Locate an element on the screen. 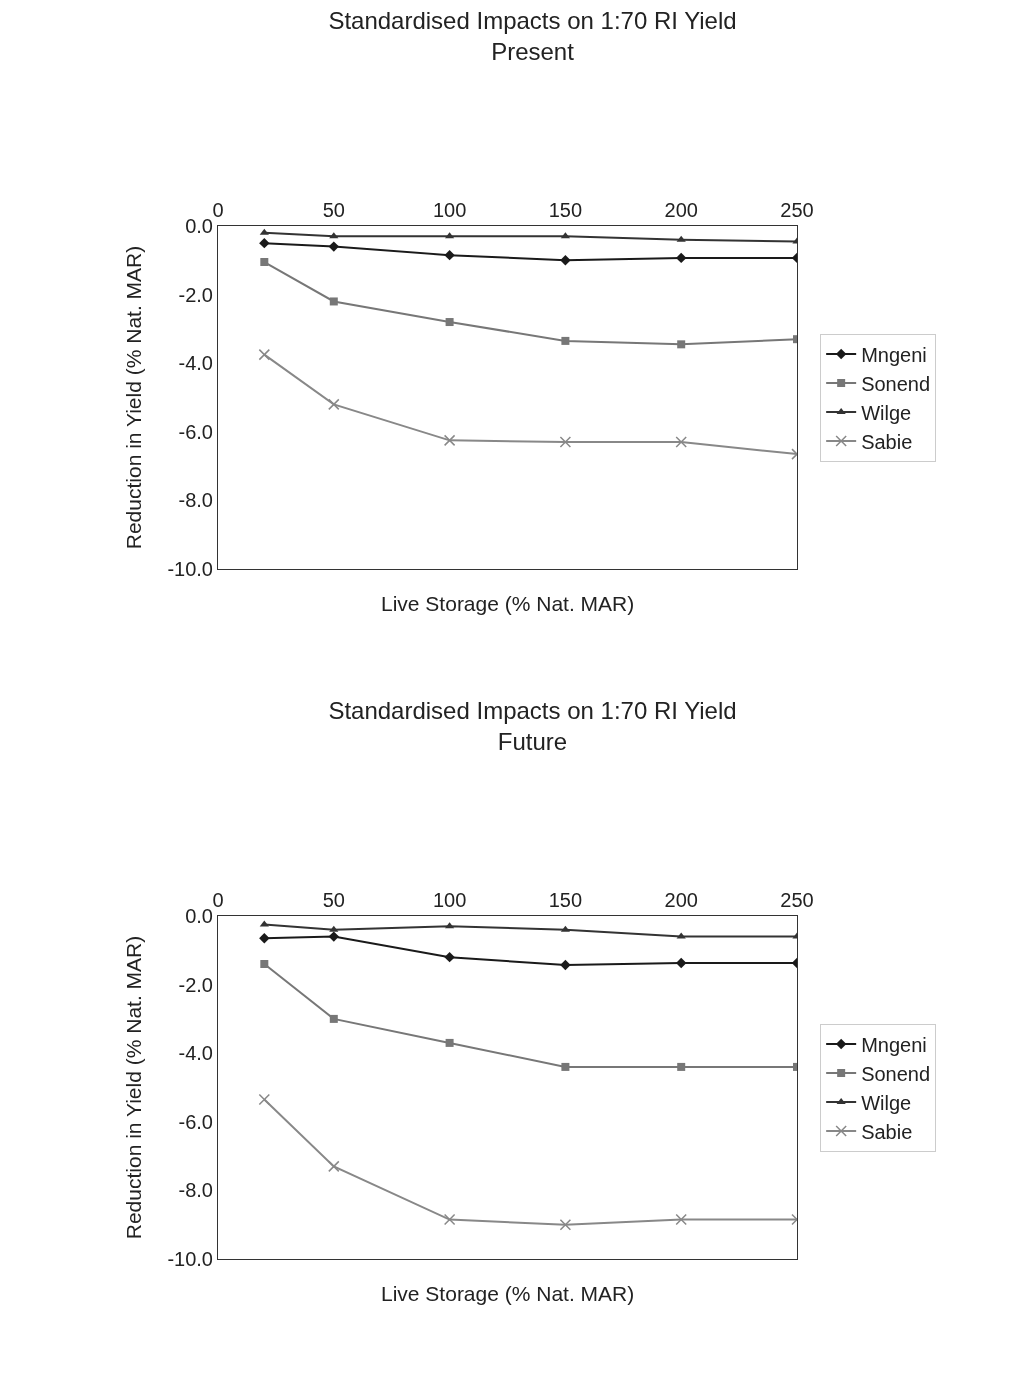 The height and width of the screenshot is (1381, 1034). chart-subtitle: Future is located at coordinates (532, 741).